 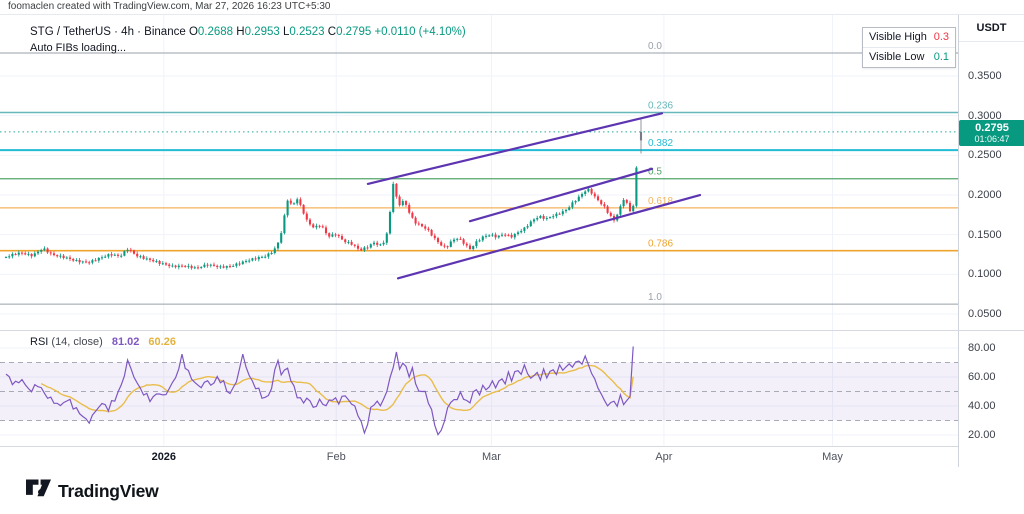 What do you see at coordinates (982, 348) in the screenshot?
I see `rsi-tick-label: 80.00` at bounding box center [982, 348].